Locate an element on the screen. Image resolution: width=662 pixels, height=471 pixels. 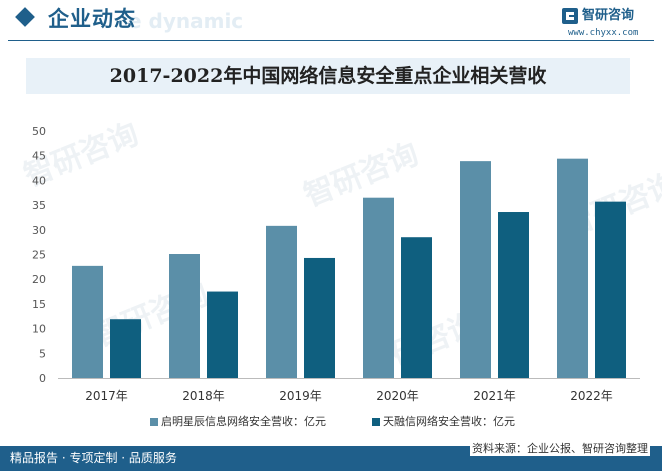
x-tick-label: 2022年 is located at coordinates (591, 396).